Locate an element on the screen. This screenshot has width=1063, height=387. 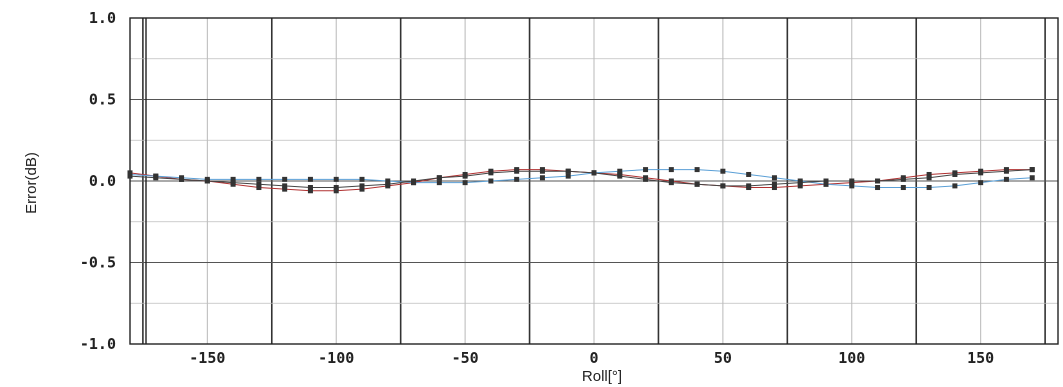
x-tick-label: 150 is located at coordinates (980, 358).